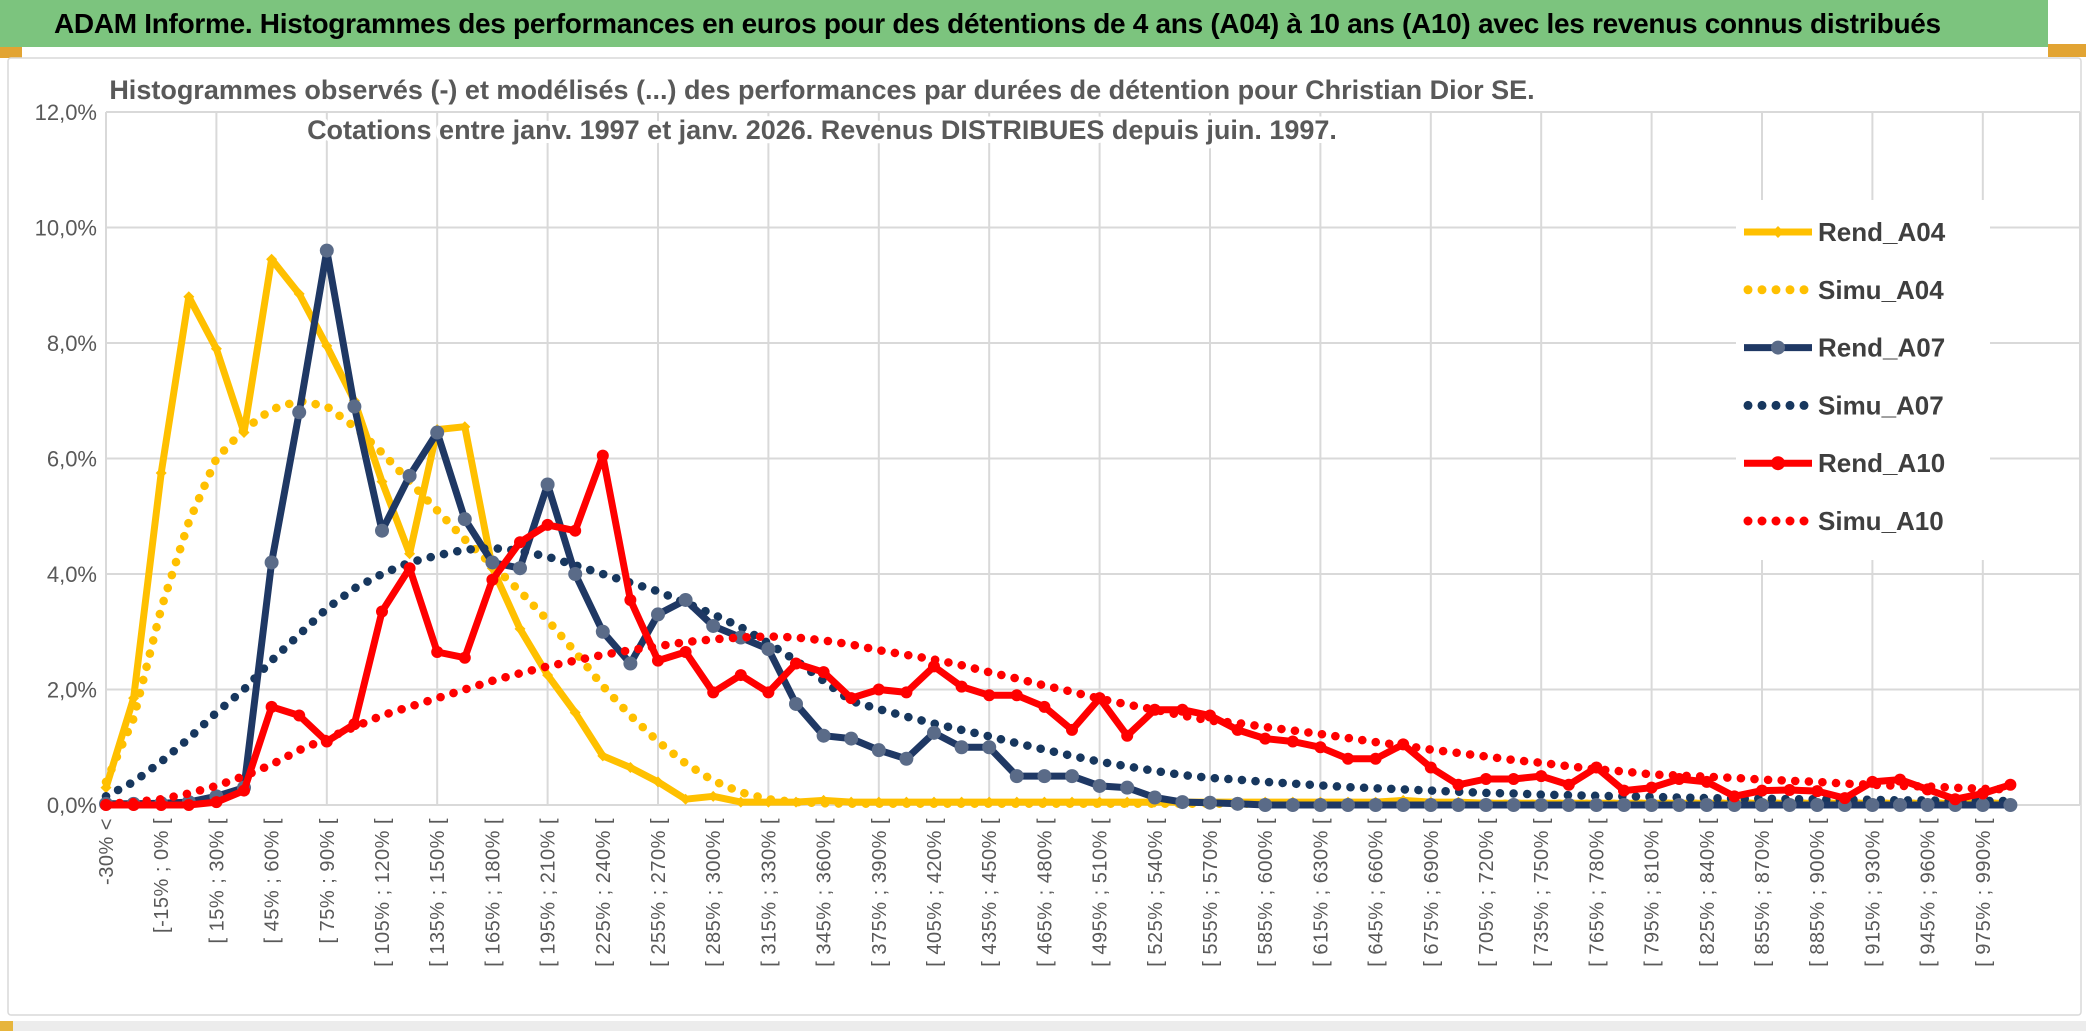  I want to click on y-tick-label: 10,0%, so click(66, 228).